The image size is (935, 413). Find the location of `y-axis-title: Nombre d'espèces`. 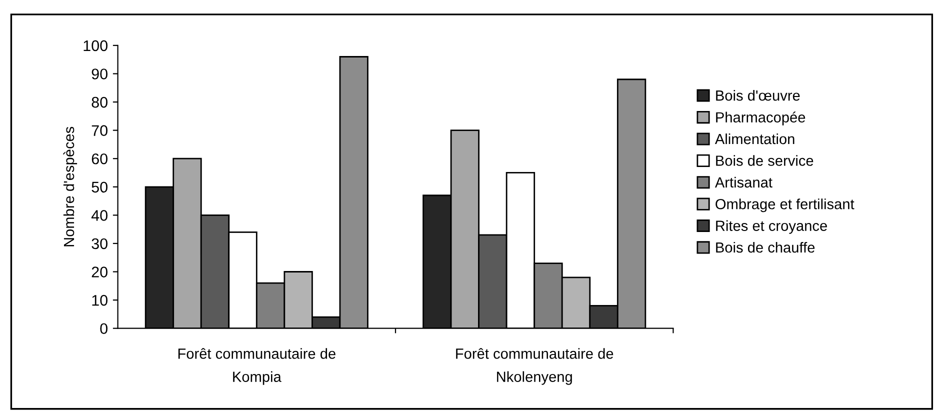

y-axis-title: Nombre d'espèces is located at coordinates (70, 186).